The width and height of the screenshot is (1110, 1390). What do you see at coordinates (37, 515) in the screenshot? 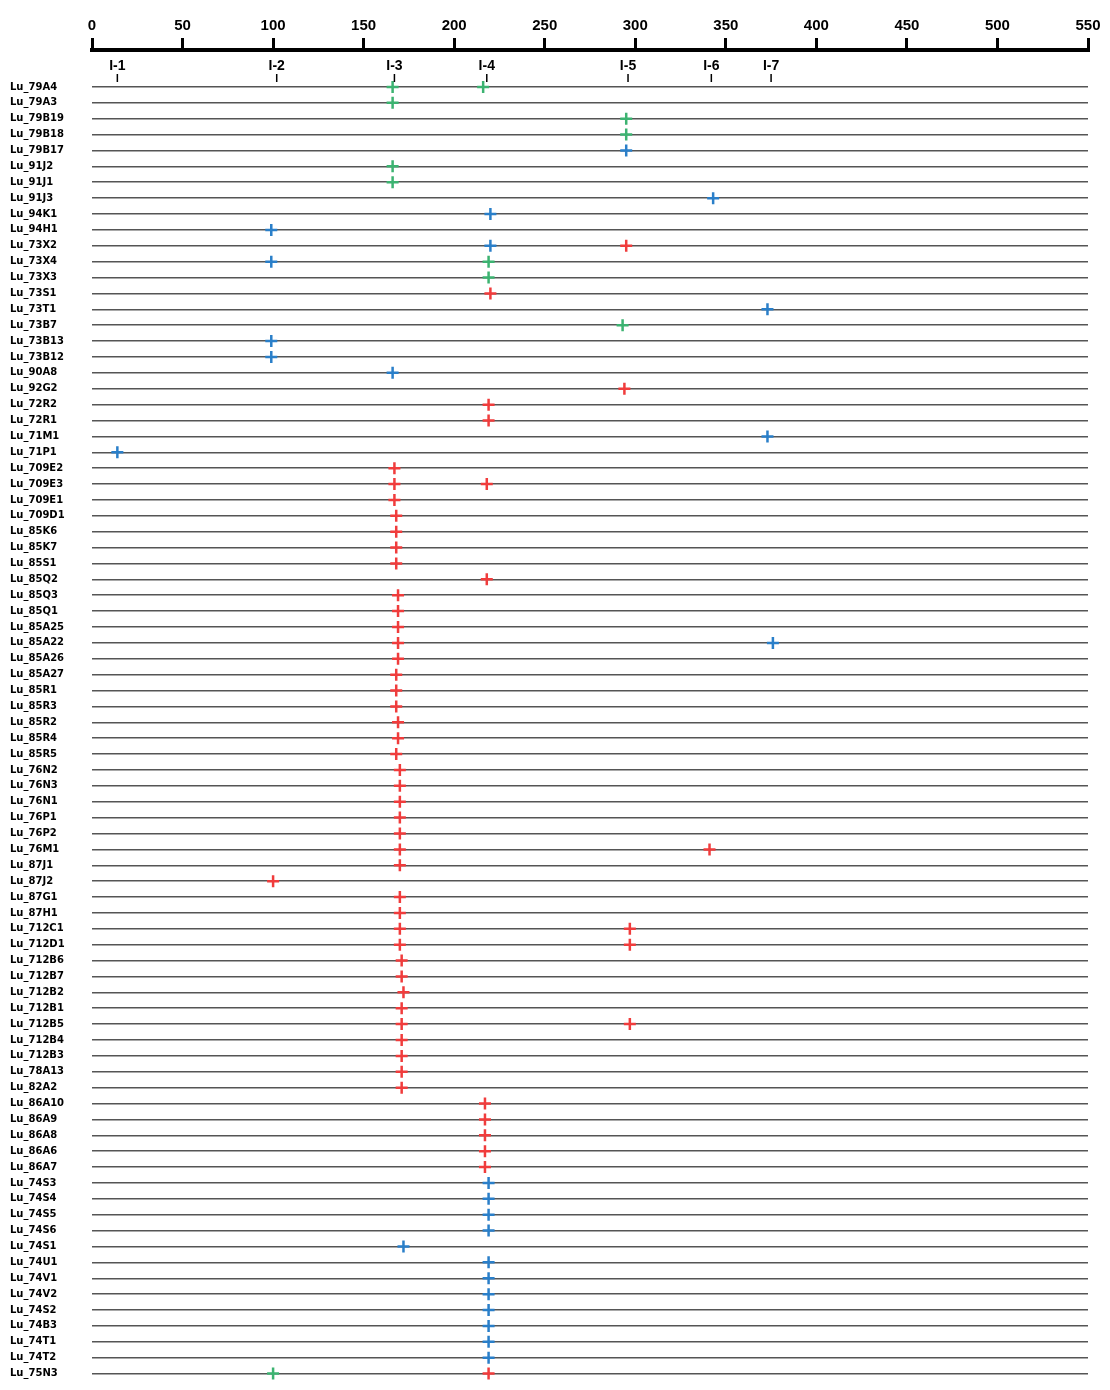
I see `y-tick-label: Lu_709D1` at bounding box center [37, 515].